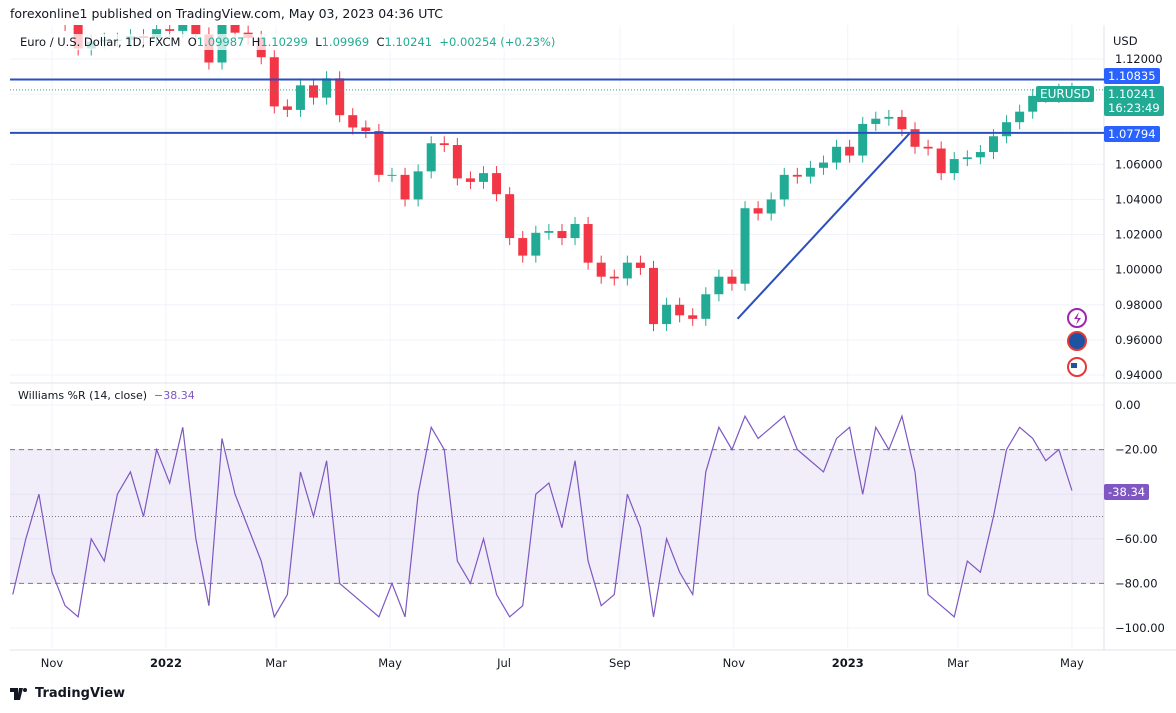 This screenshot has height=713, width=1176. Describe the element at coordinates (1132, 76) in the screenshot. I see `resistance-price-badge: 1.10835` at that location.